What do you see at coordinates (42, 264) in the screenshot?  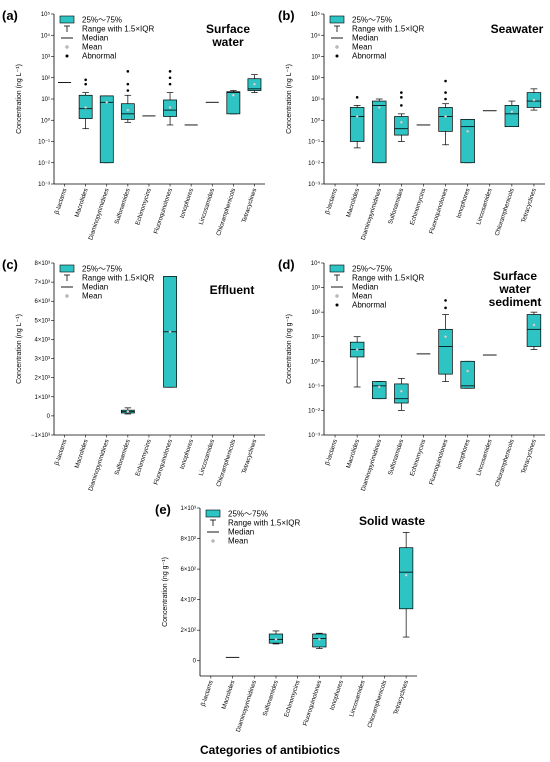 I see `y-tick-label: 8×10³` at bounding box center [42, 264].